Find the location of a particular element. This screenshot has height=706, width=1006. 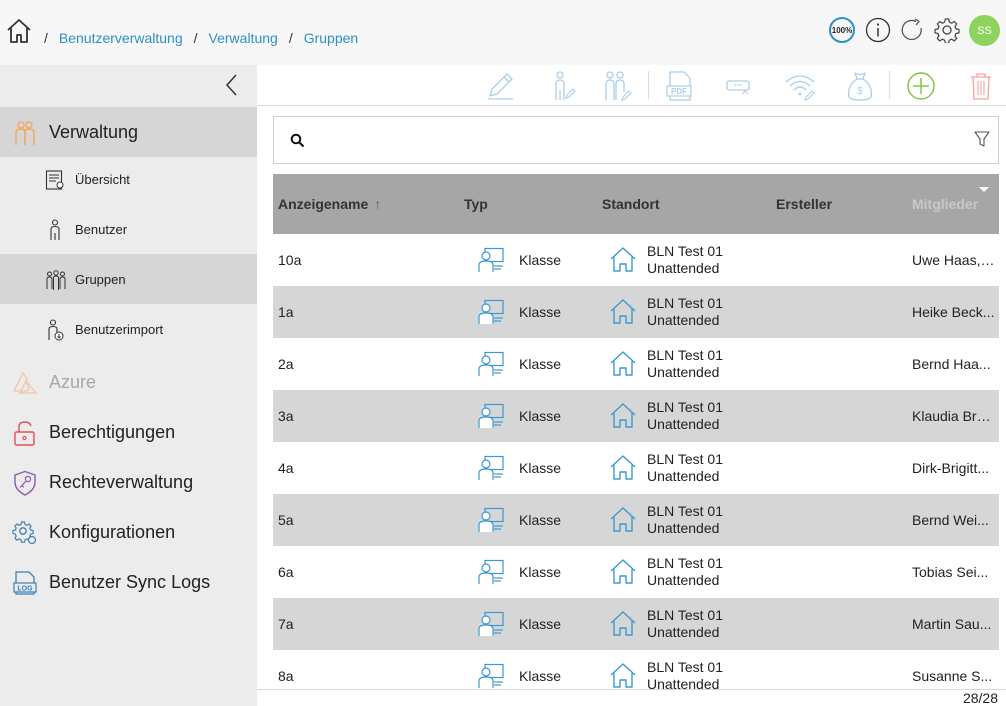

sidebar-item-label: Rechteverwaltung is located at coordinates (121, 481).